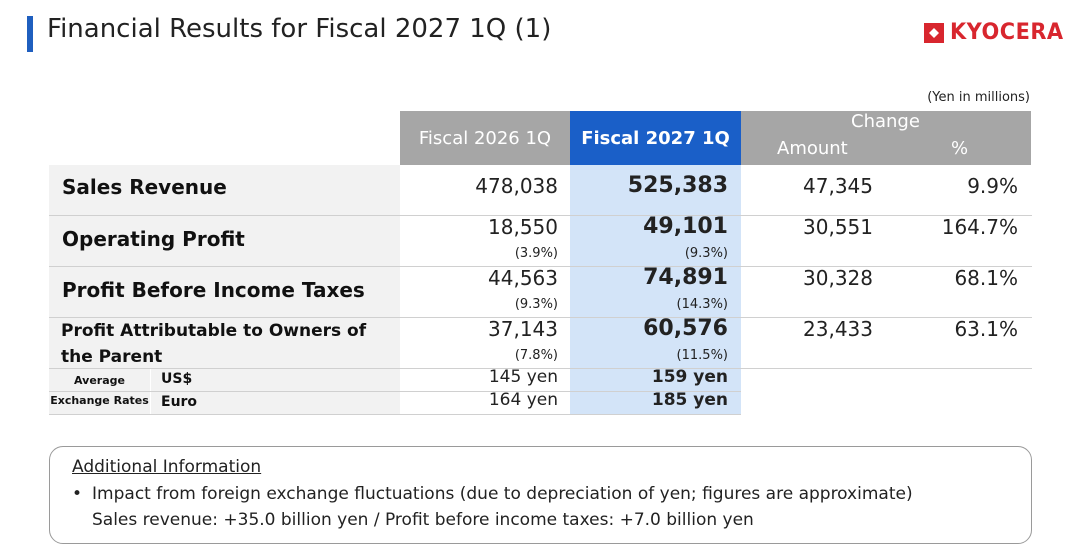  I want to click on operating-profit-curr-ratio: (9.3%), so click(706, 253).